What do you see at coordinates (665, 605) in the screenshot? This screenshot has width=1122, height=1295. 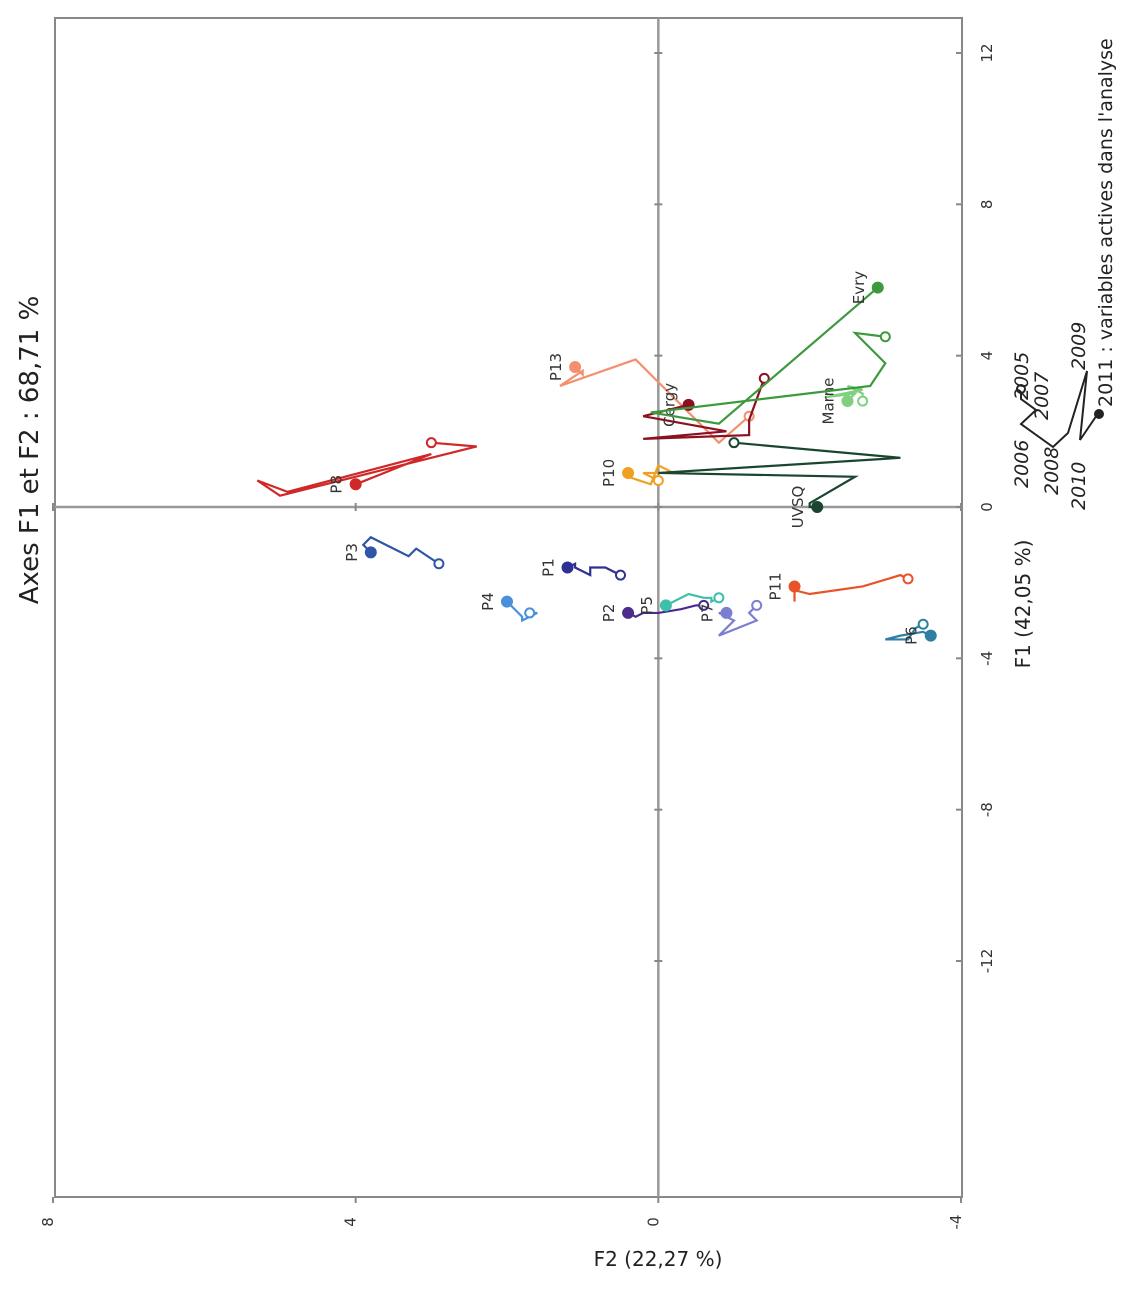 I see `series-end-marker-p5` at bounding box center [665, 605].